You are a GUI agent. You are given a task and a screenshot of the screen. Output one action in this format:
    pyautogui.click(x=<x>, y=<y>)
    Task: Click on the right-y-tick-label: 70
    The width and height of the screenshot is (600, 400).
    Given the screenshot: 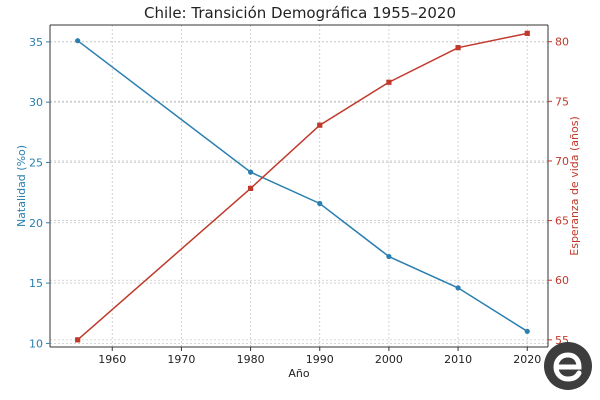 What is the action you would take?
    pyautogui.click(x=562, y=161)
    